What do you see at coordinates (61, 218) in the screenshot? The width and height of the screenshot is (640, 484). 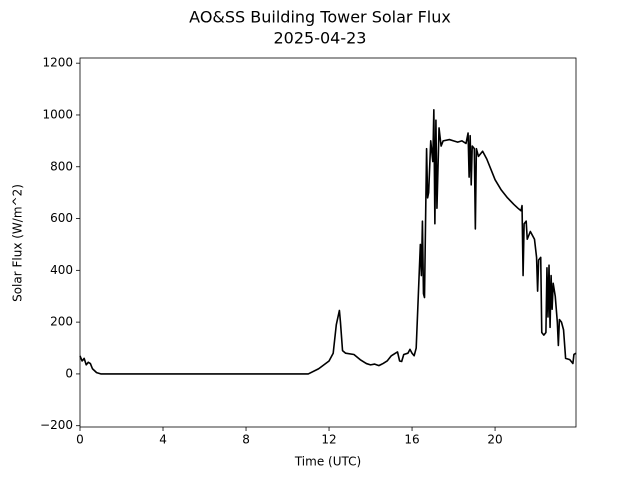 I see `y-tick-label: 600` at bounding box center [61, 218].